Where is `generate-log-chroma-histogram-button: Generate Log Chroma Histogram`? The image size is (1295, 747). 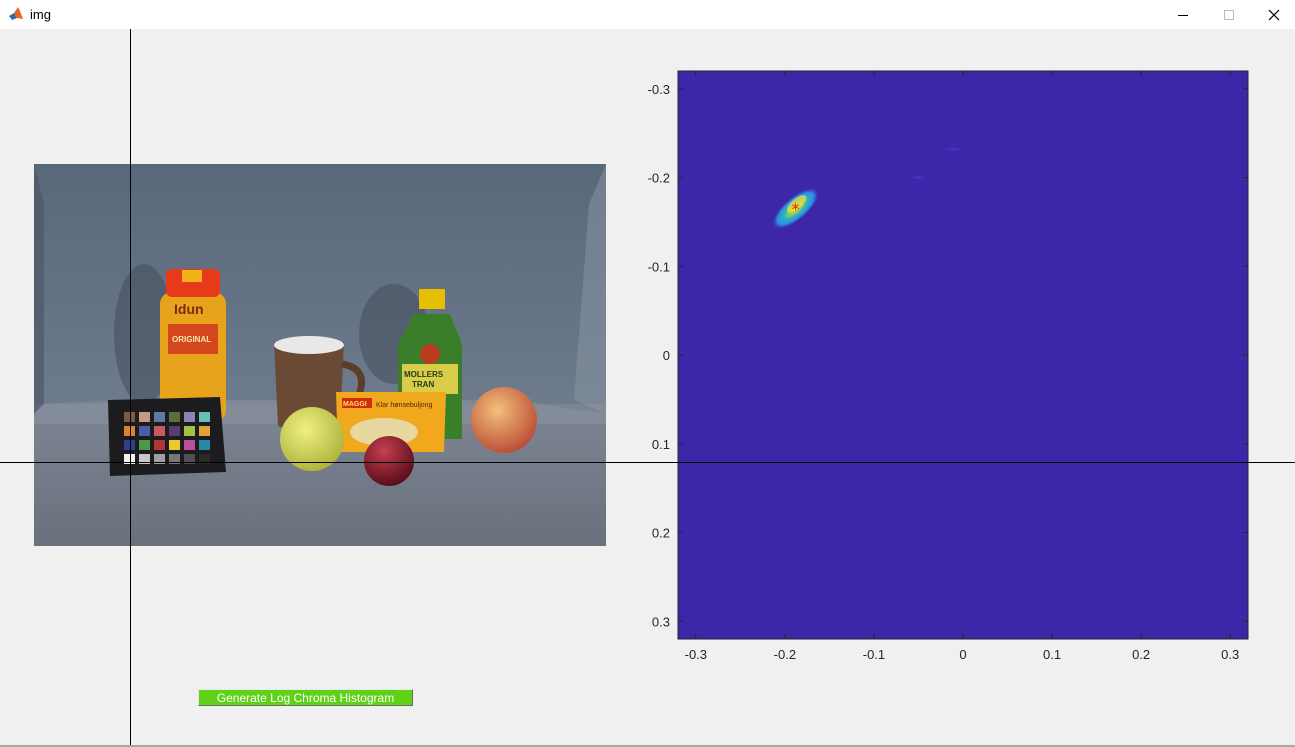
generate-log-chroma-histogram-button: Generate Log Chroma Histogram is located at coordinates (305, 697).